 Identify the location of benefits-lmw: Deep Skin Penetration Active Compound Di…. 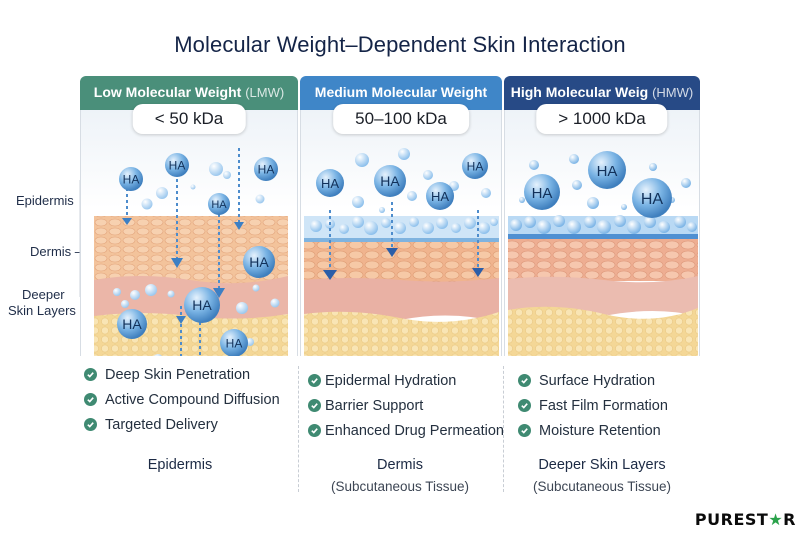
(182, 399).